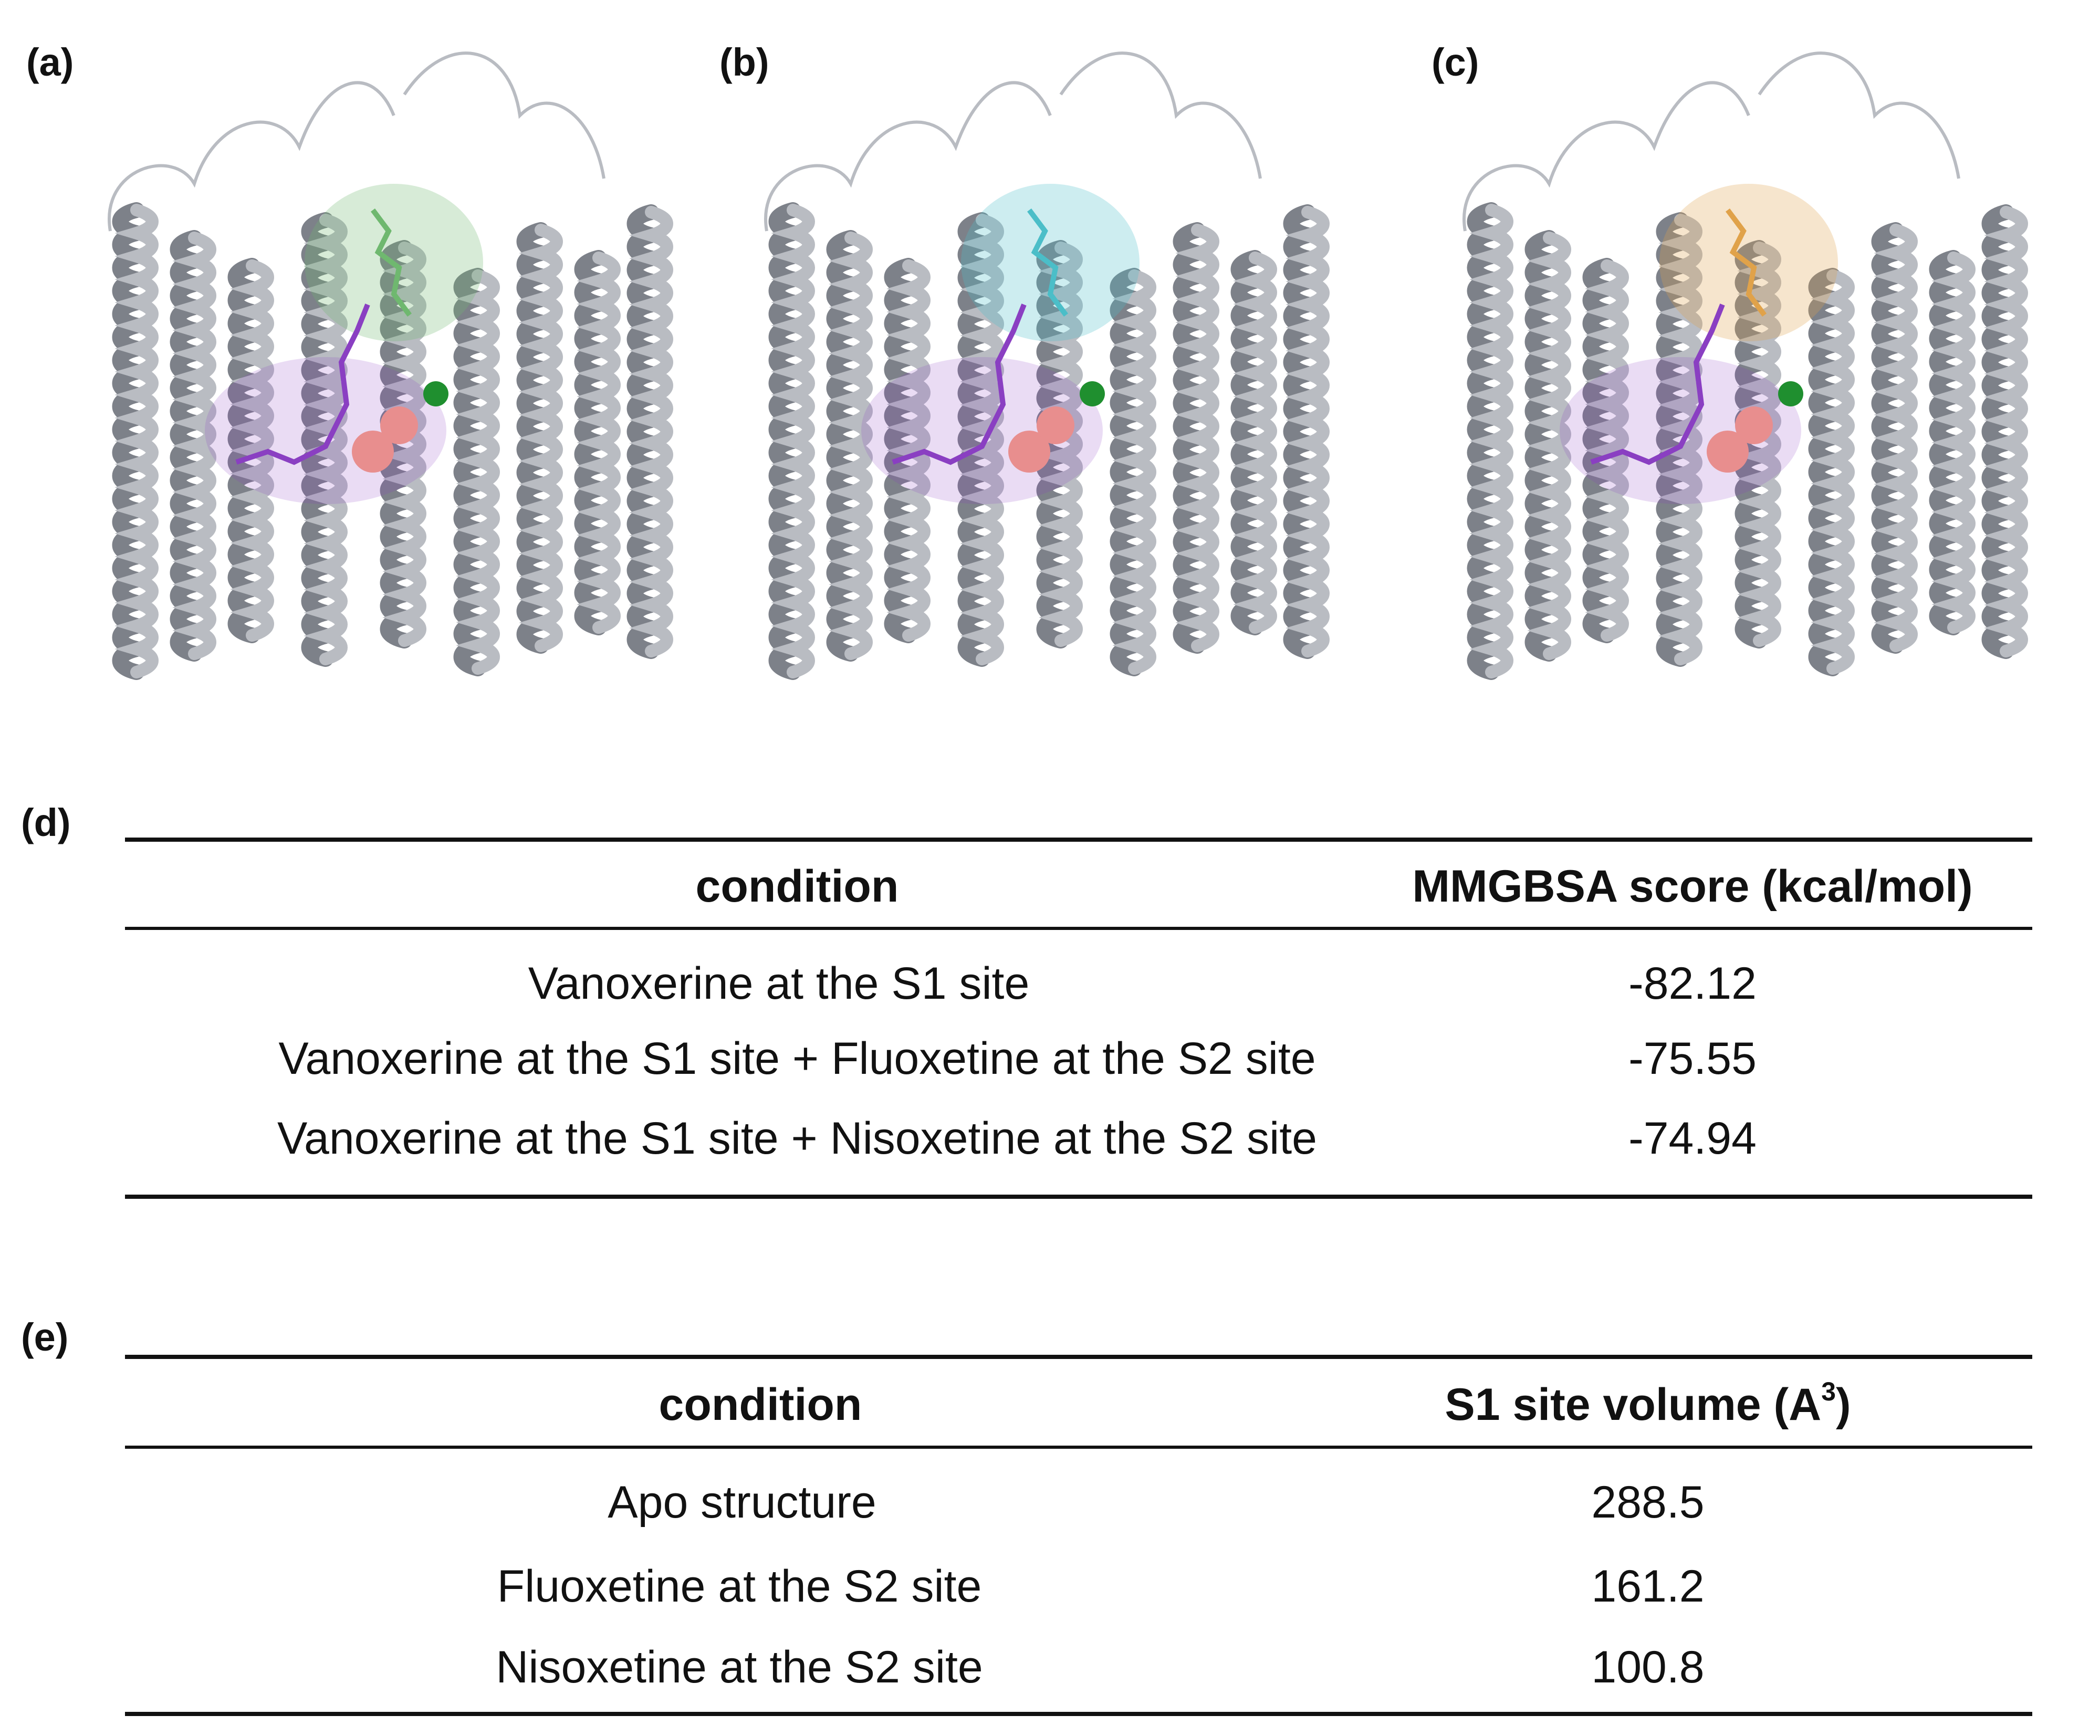 Image resolution: width=2100 pixels, height=1736 pixels. I want to click on panel-label-c: (c), so click(1456, 62).